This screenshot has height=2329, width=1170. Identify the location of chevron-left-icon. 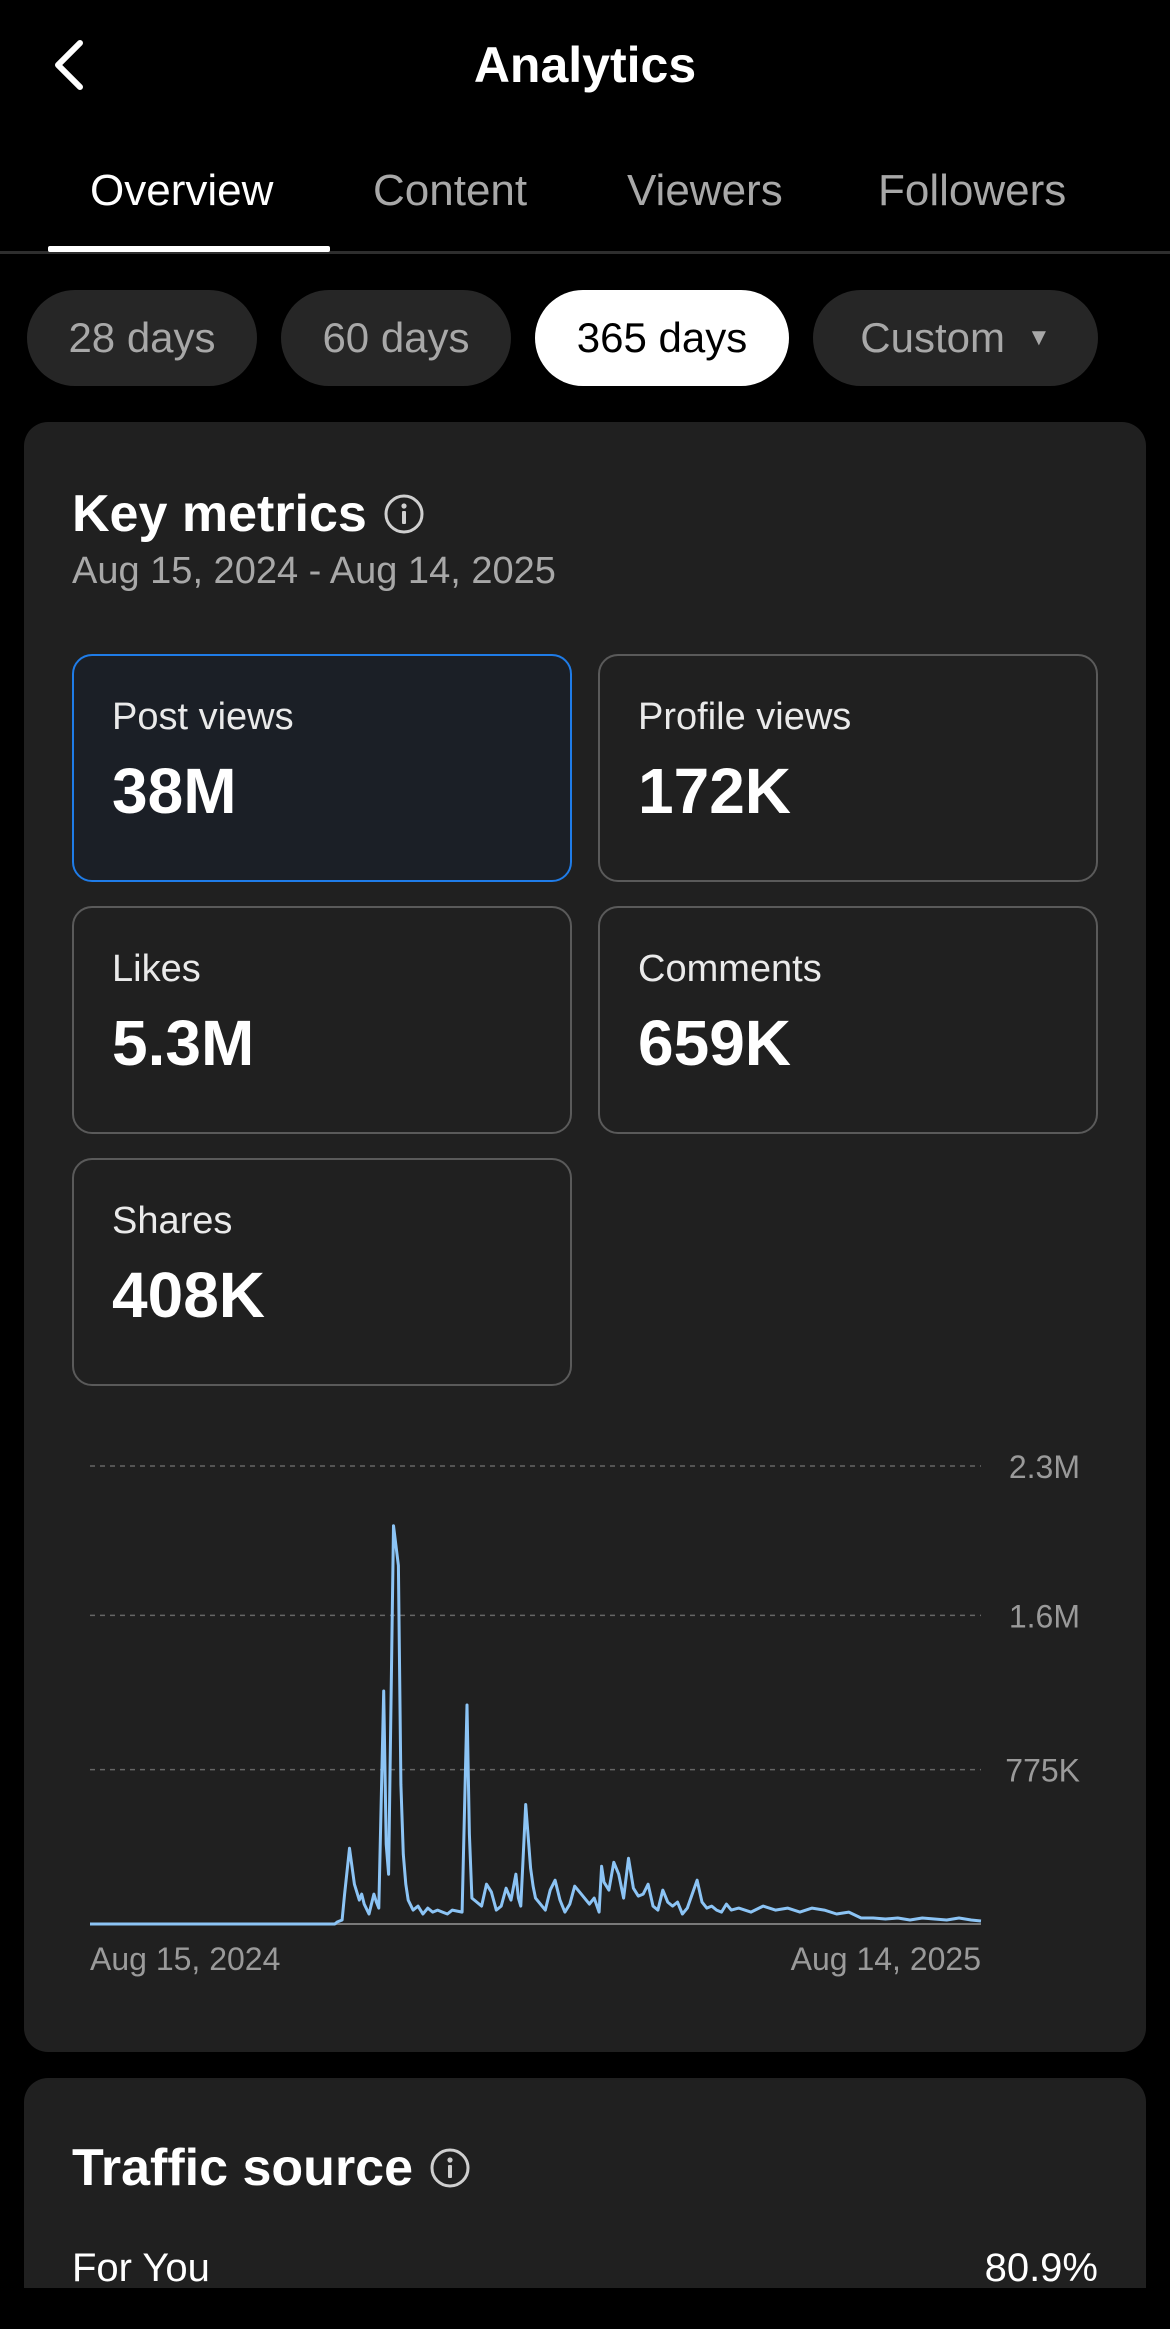
(69, 65).